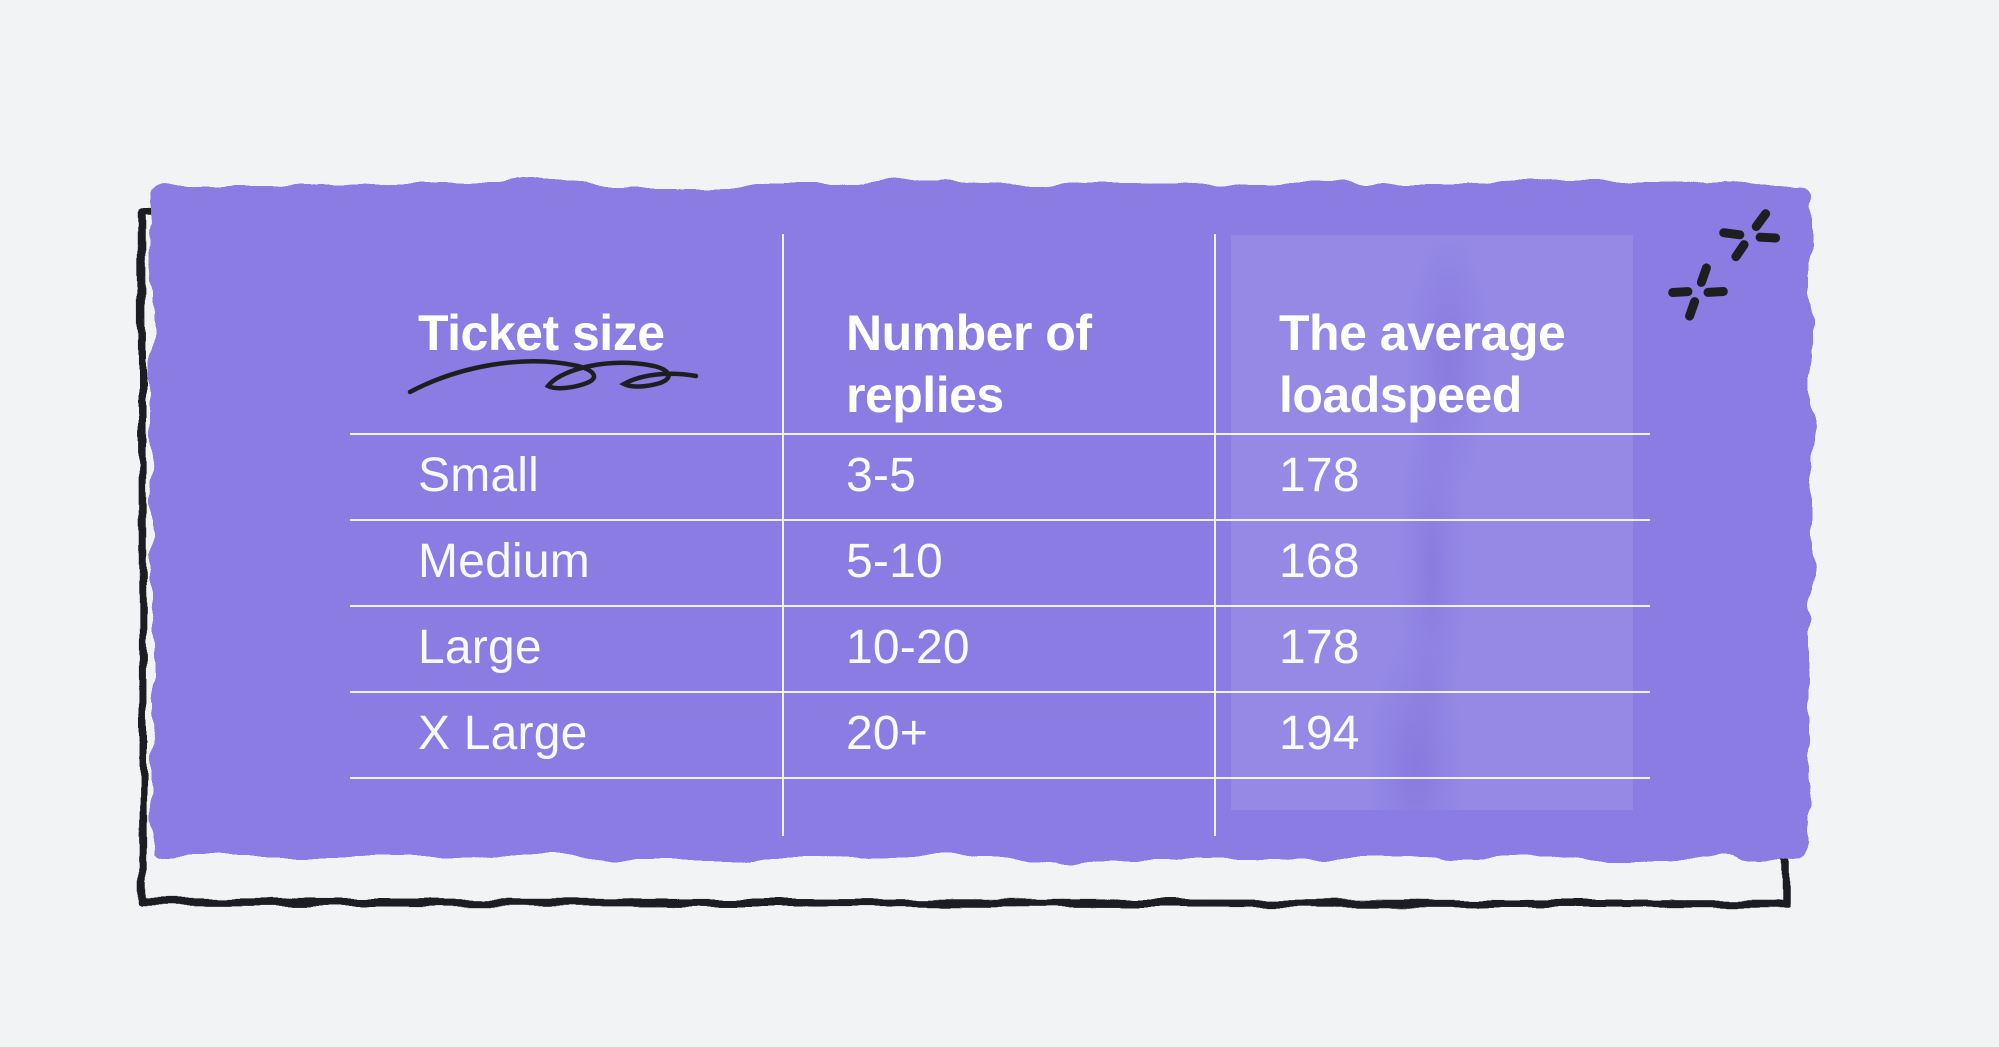 This screenshot has height=1047, width=1999. Describe the element at coordinates (541, 333) in the screenshot. I see `column-header-ticket-size: Ticket size` at that location.